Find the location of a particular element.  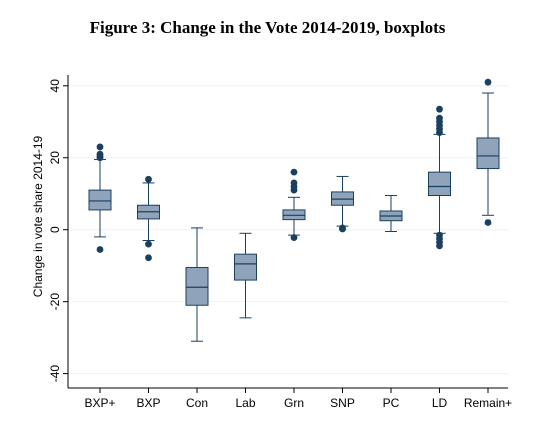

y-tick-label: 0 is located at coordinates (55, 229).